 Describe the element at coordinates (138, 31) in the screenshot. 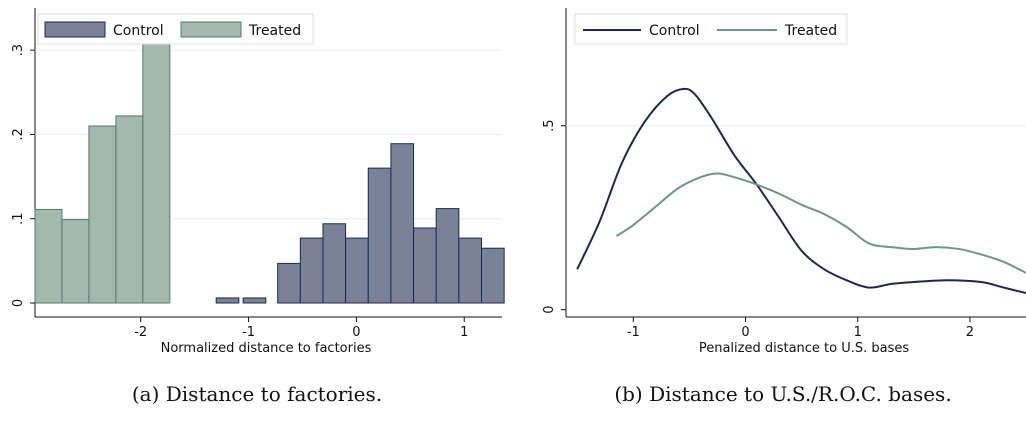

I see `legend-label-control: Control` at that location.